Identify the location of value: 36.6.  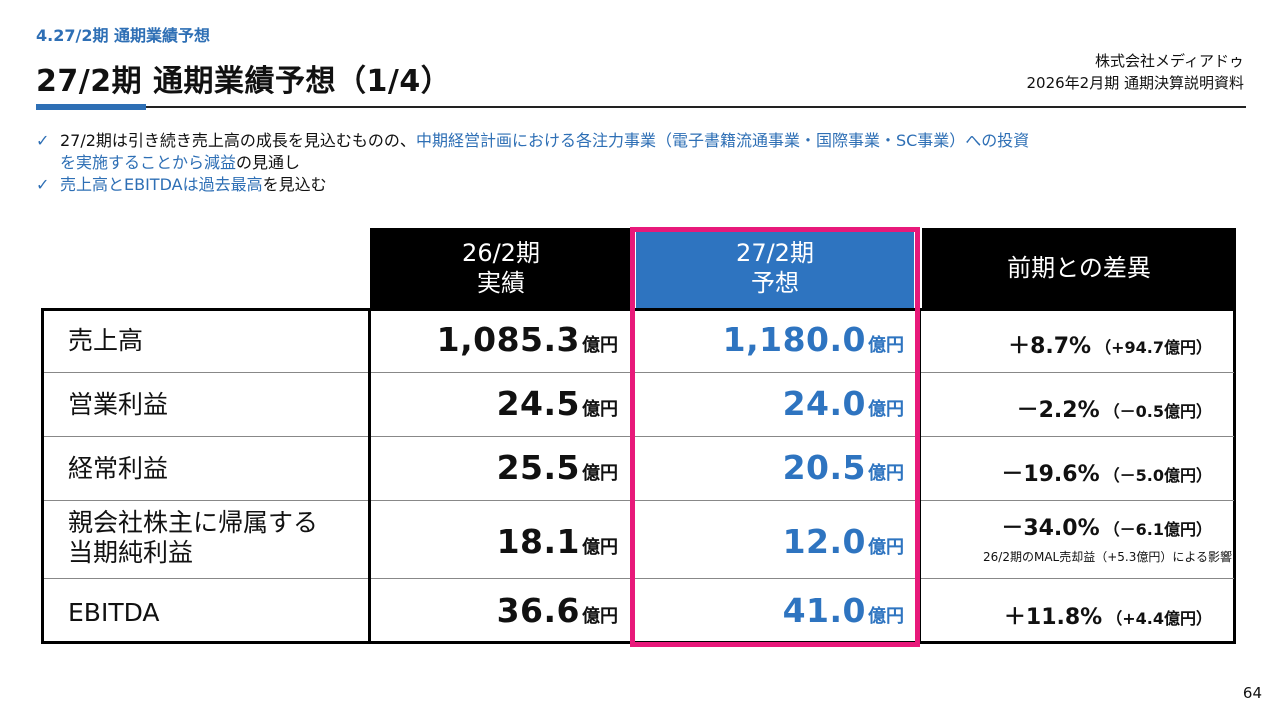
(538, 610).